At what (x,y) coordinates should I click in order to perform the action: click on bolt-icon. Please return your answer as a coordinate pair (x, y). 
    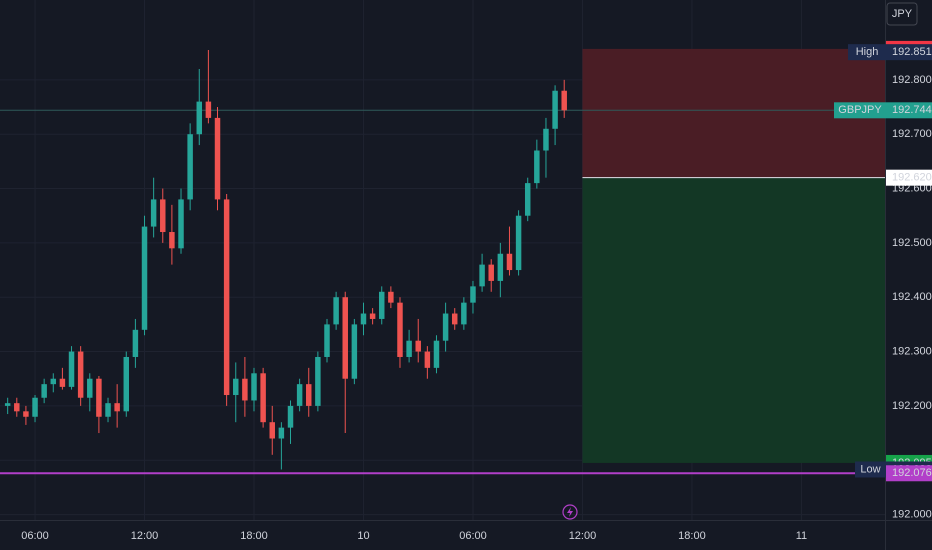
    Looking at the image, I should click on (570, 512).